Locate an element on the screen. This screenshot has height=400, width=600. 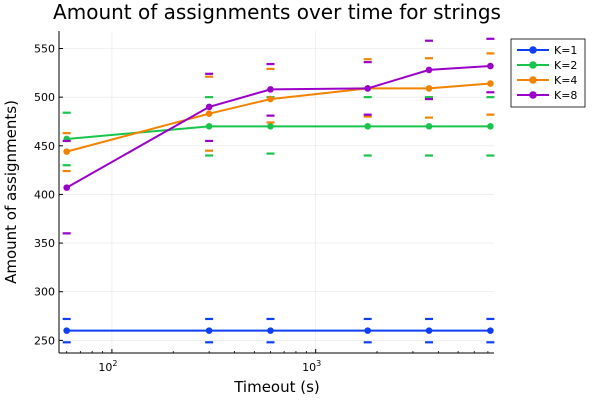
y-tick-label: 250 is located at coordinates (44, 340).